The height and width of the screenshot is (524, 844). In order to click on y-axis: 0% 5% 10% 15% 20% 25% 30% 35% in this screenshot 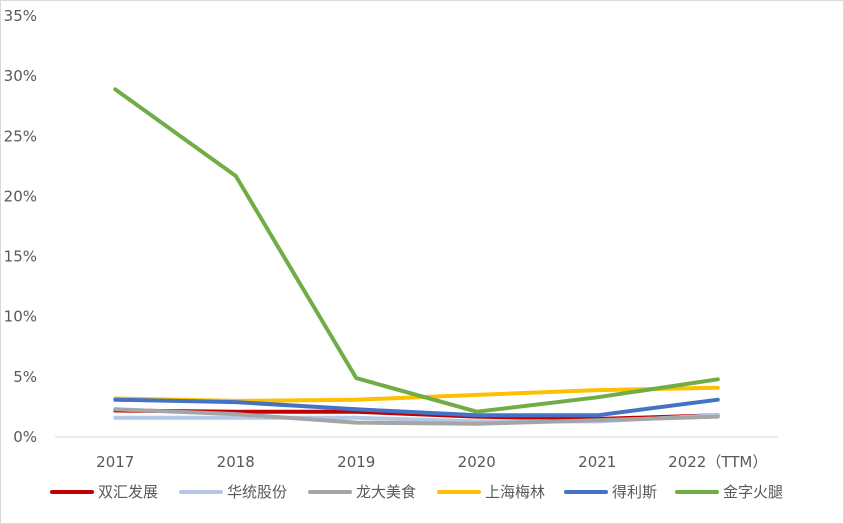, I will do `click(20, 226)`.